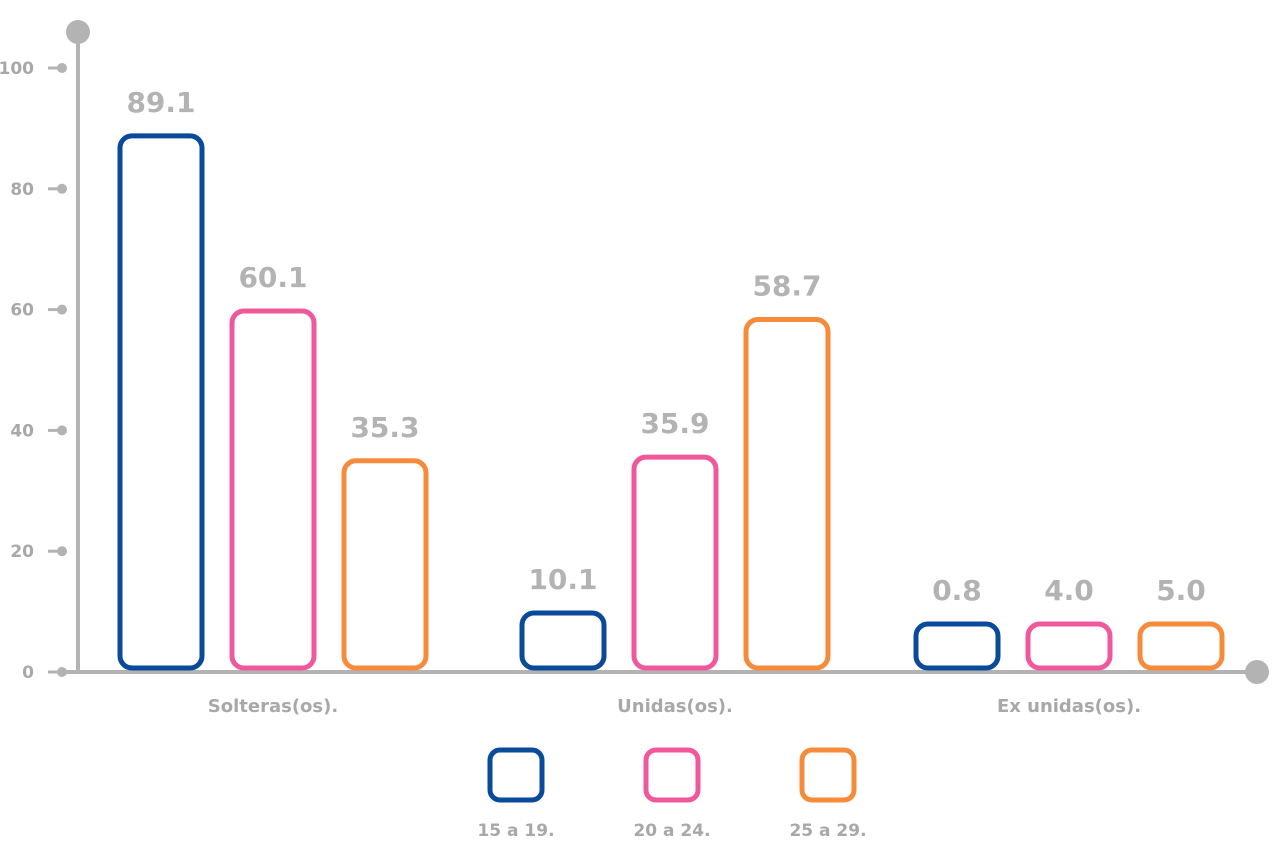  I want to click on value-label: 0.8, so click(957, 590).